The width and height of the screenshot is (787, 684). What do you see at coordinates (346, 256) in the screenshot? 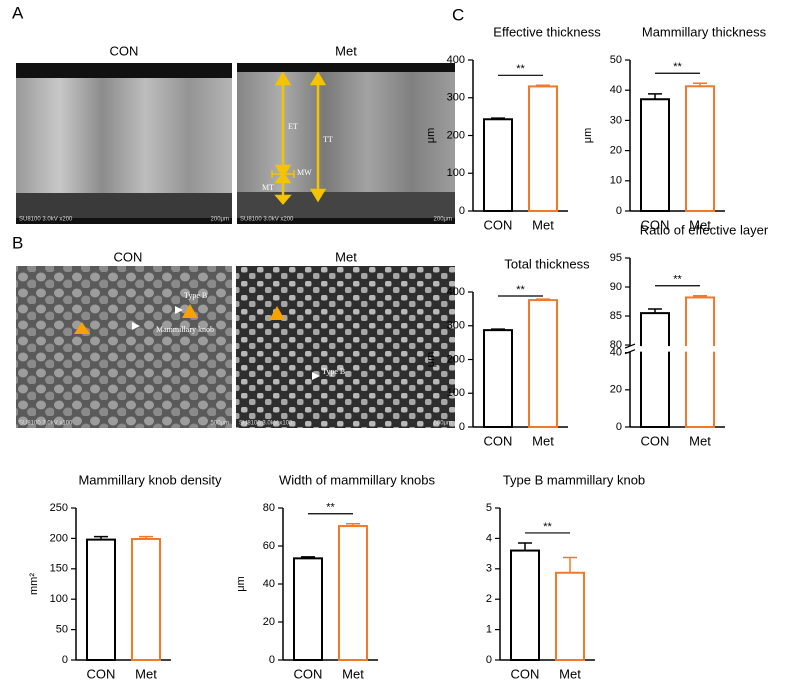
I see `image-title: Met` at bounding box center [346, 256].